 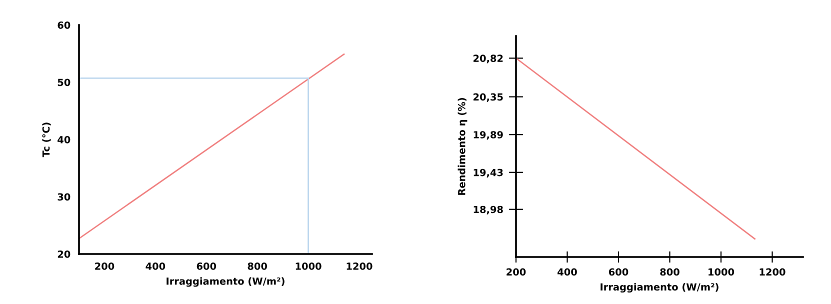 I want to click on y-tick-label: 18,98, so click(x=488, y=210).